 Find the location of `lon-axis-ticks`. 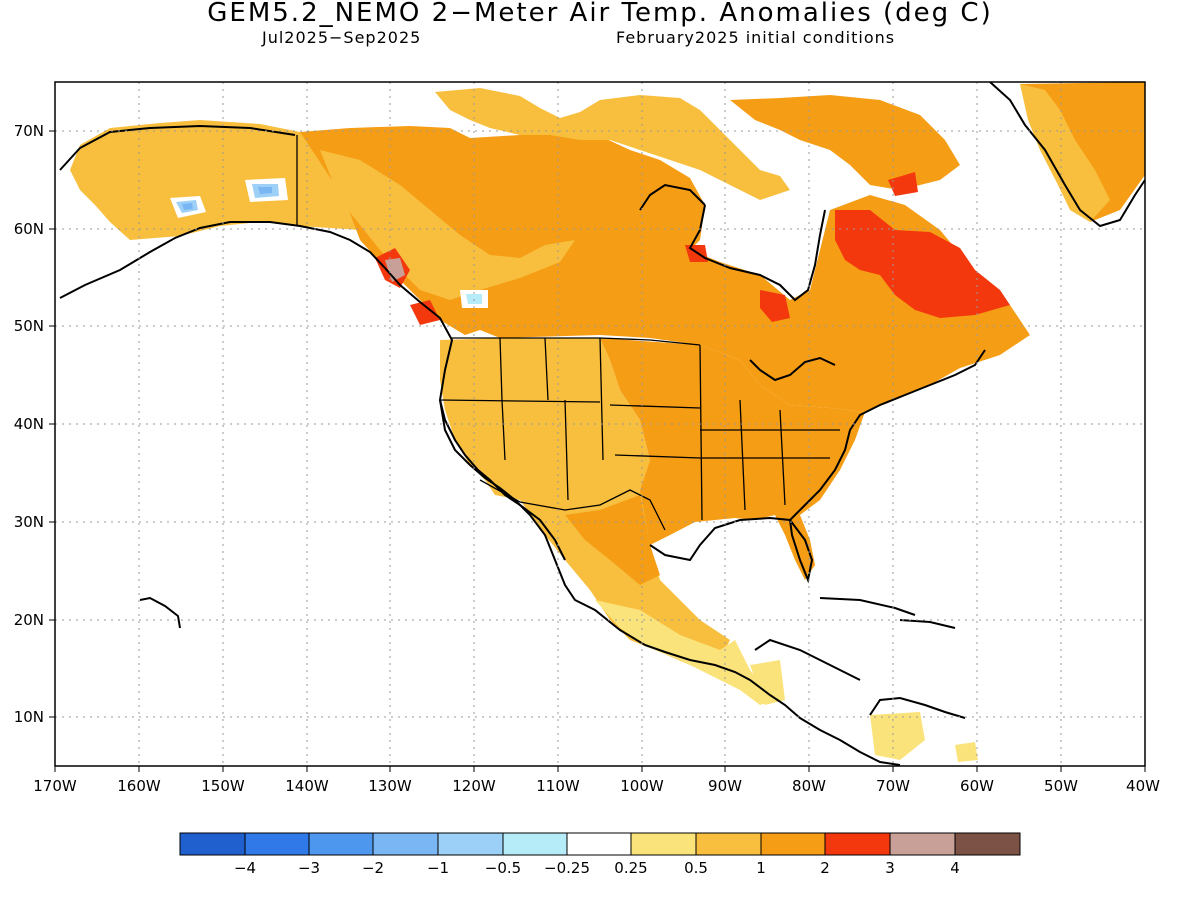

lon-axis-ticks is located at coordinates (600, 769).